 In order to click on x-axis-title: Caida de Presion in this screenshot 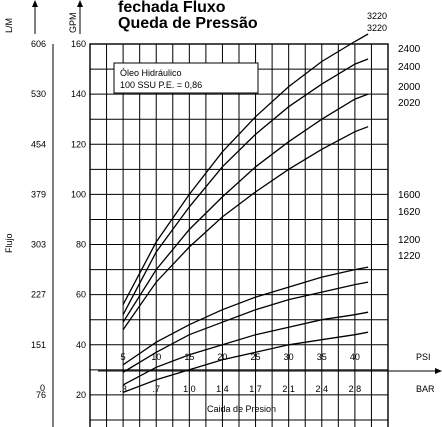, I will do `click(241, 409)`.